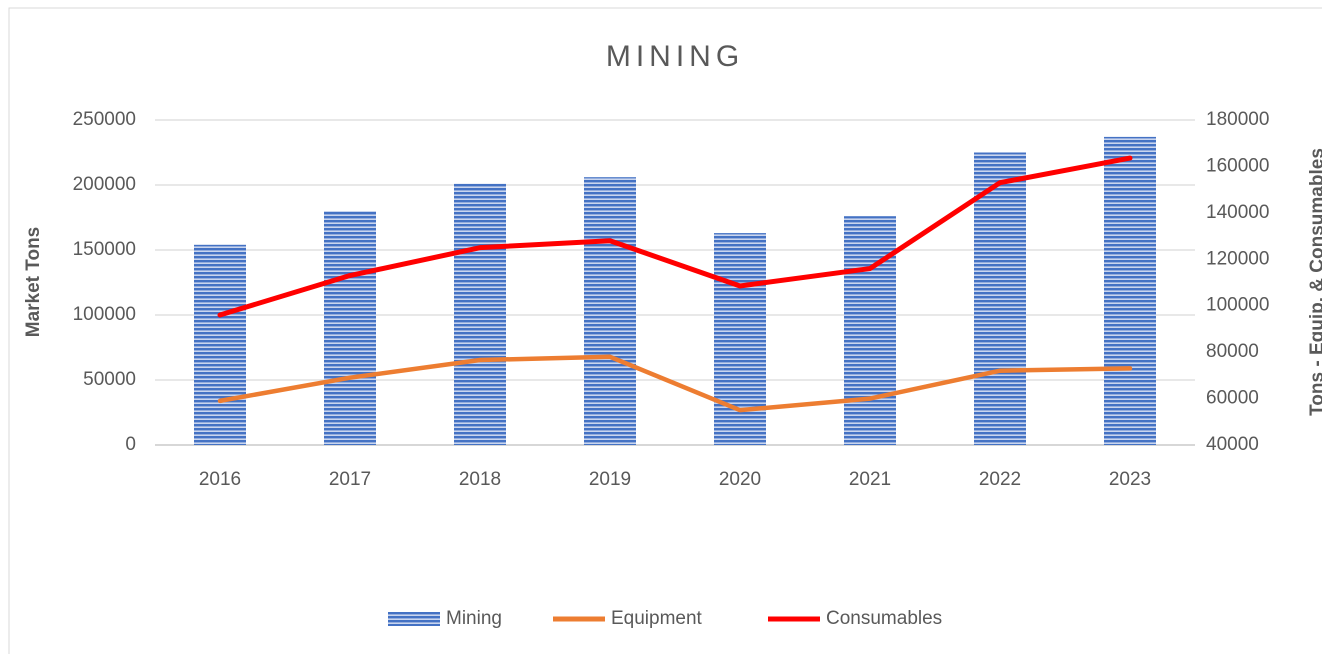 The height and width of the screenshot is (654, 1322). Describe the element at coordinates (104, 249) in the screenshot. I see `y-tick-label: 150000` at that location.